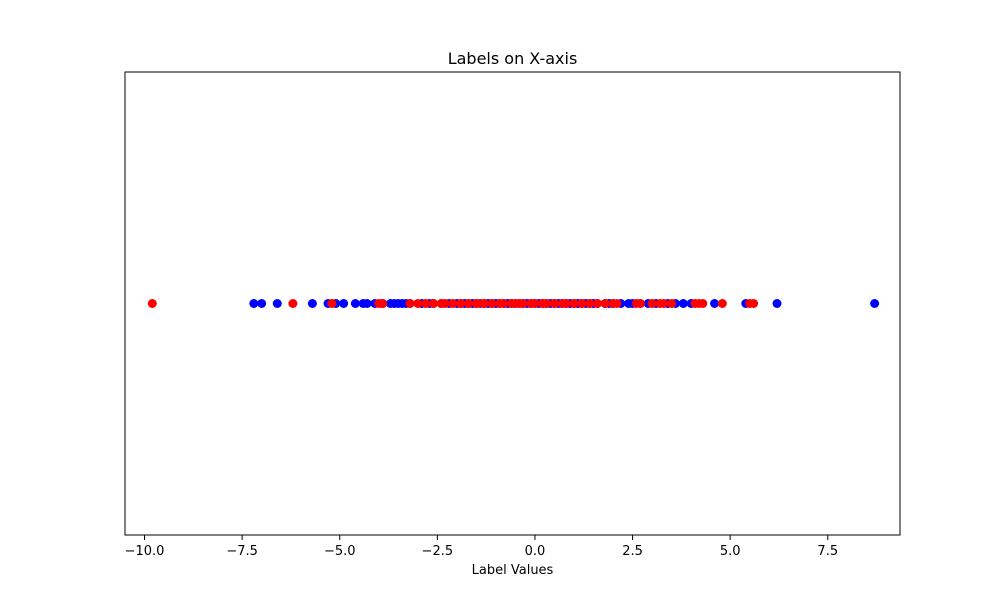 This screenshot has height=600, width=1000. Describe the element at coordinates (730, 551) in the screenshot. I see `x-tick-label: 5.0` at that location.